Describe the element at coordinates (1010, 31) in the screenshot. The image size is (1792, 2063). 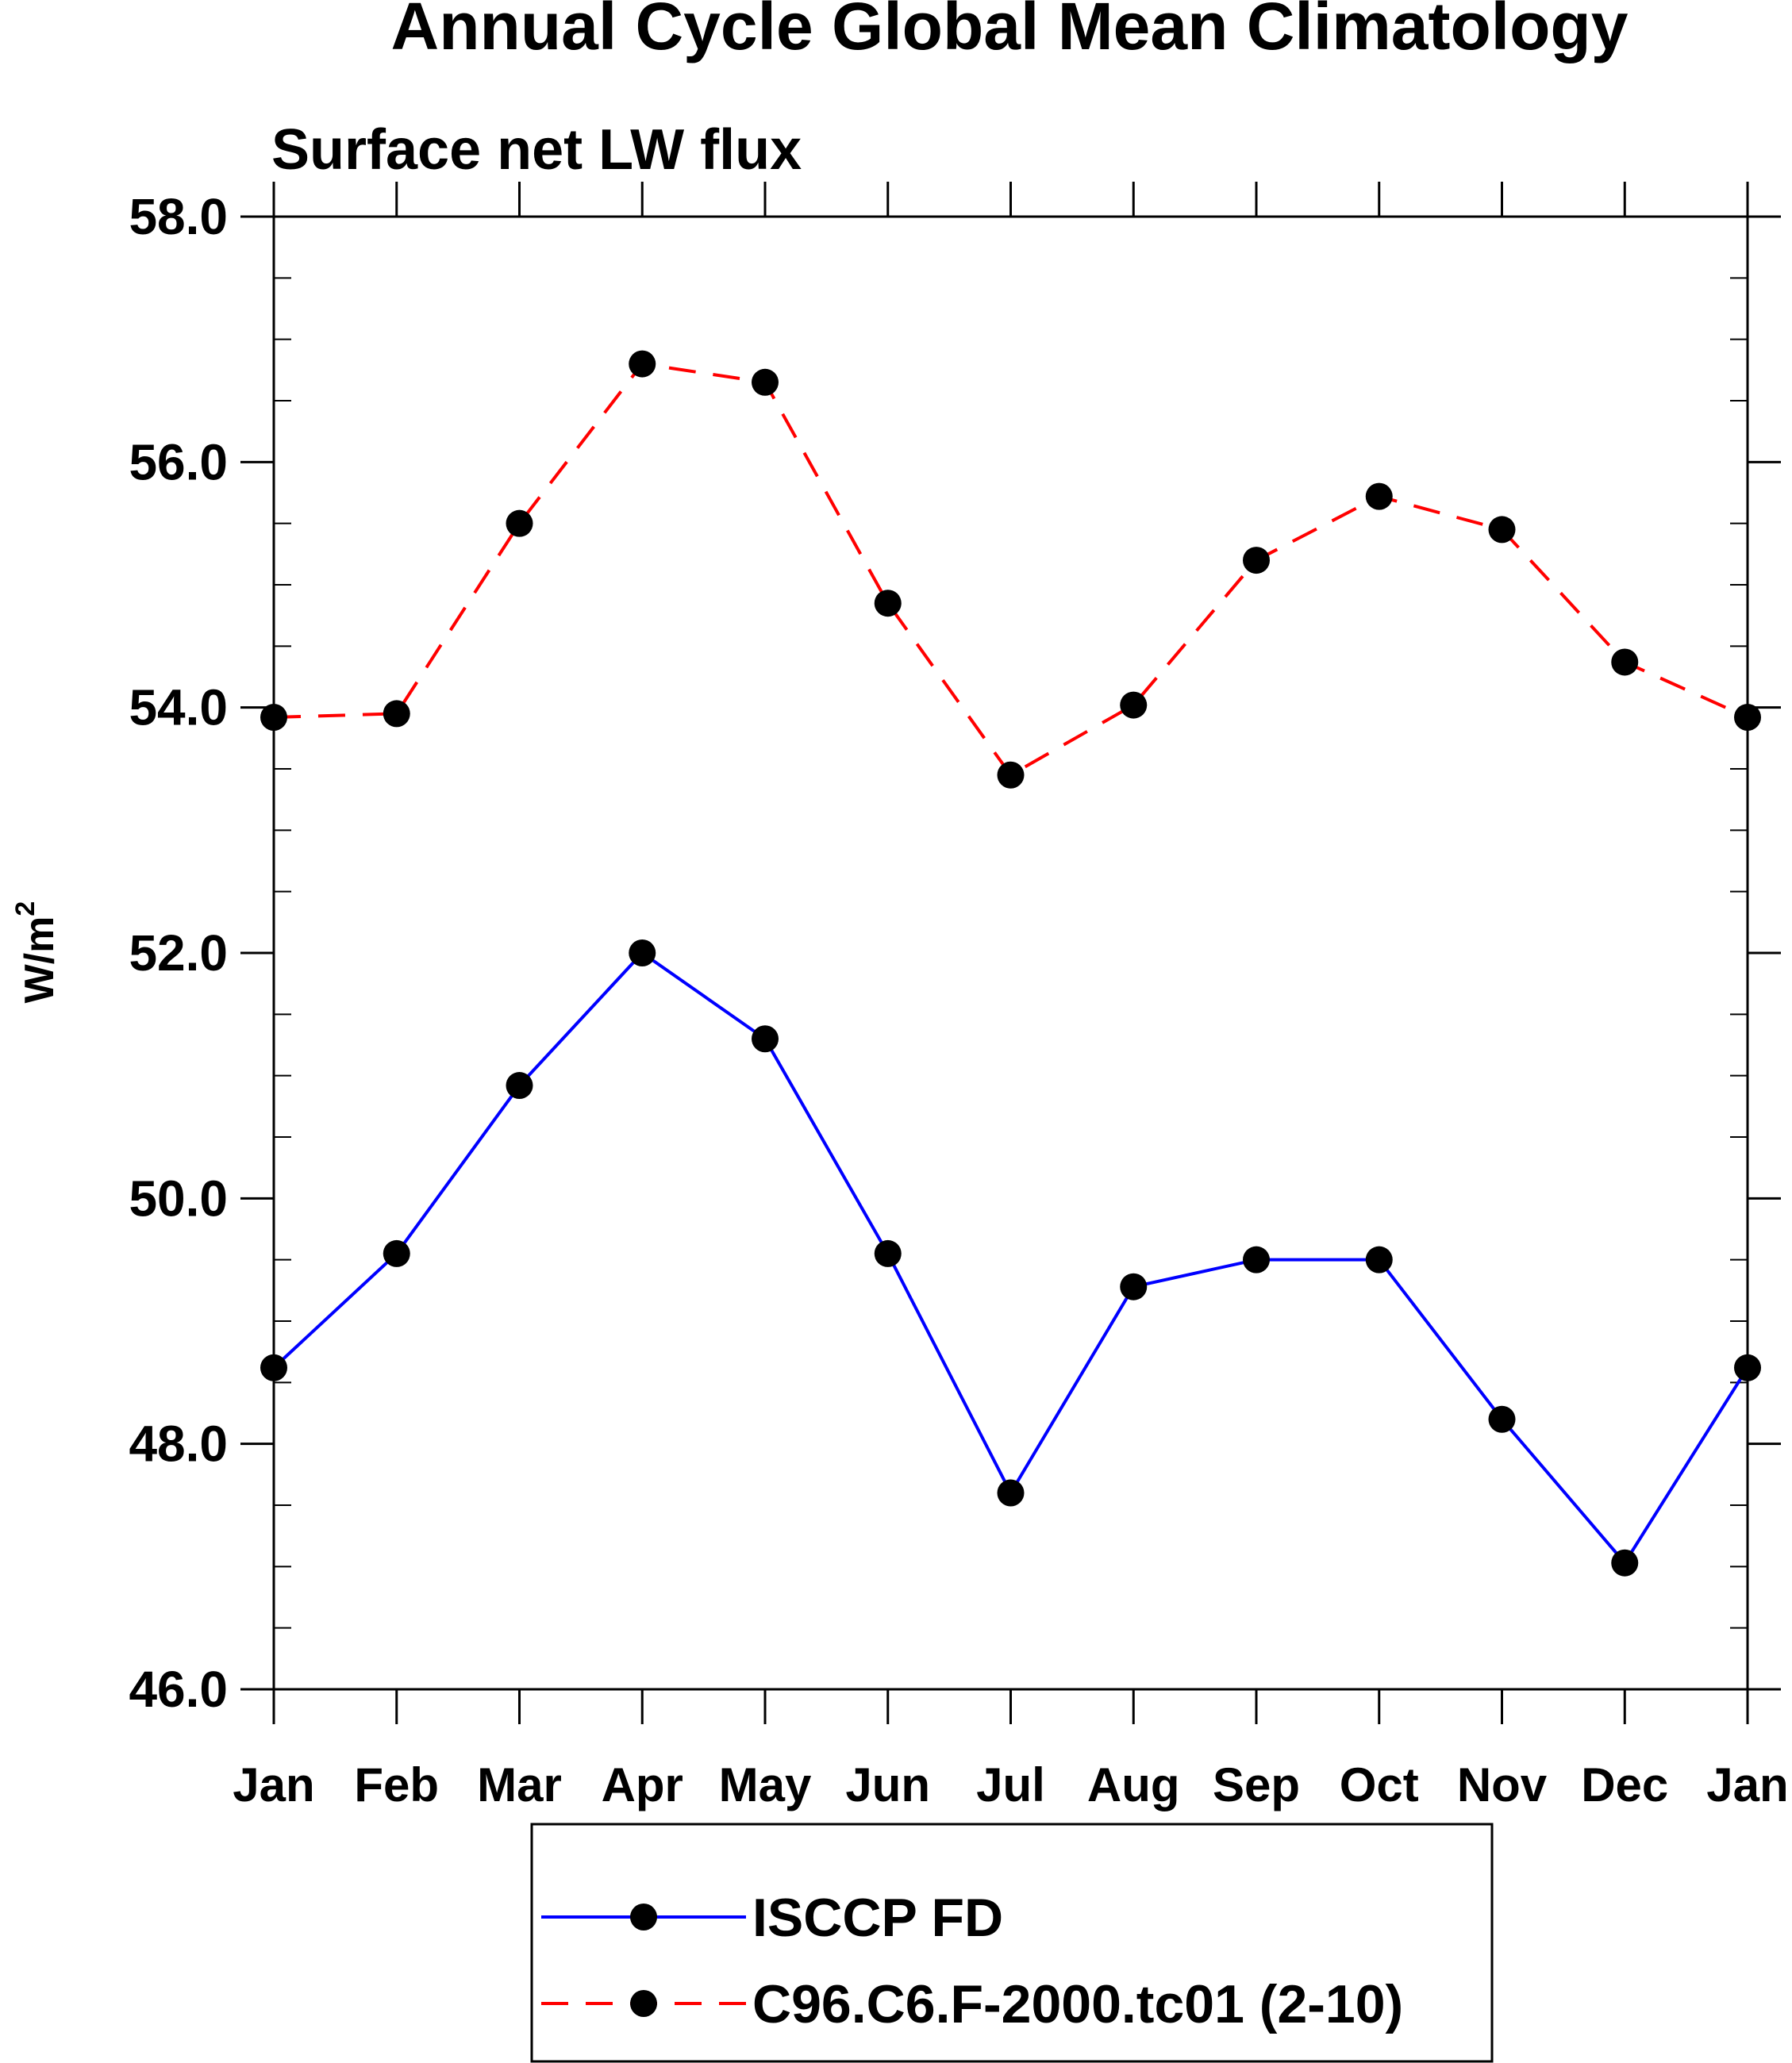
I see `chart-title: Annual Cycle Global Mean Climatology` at that location.